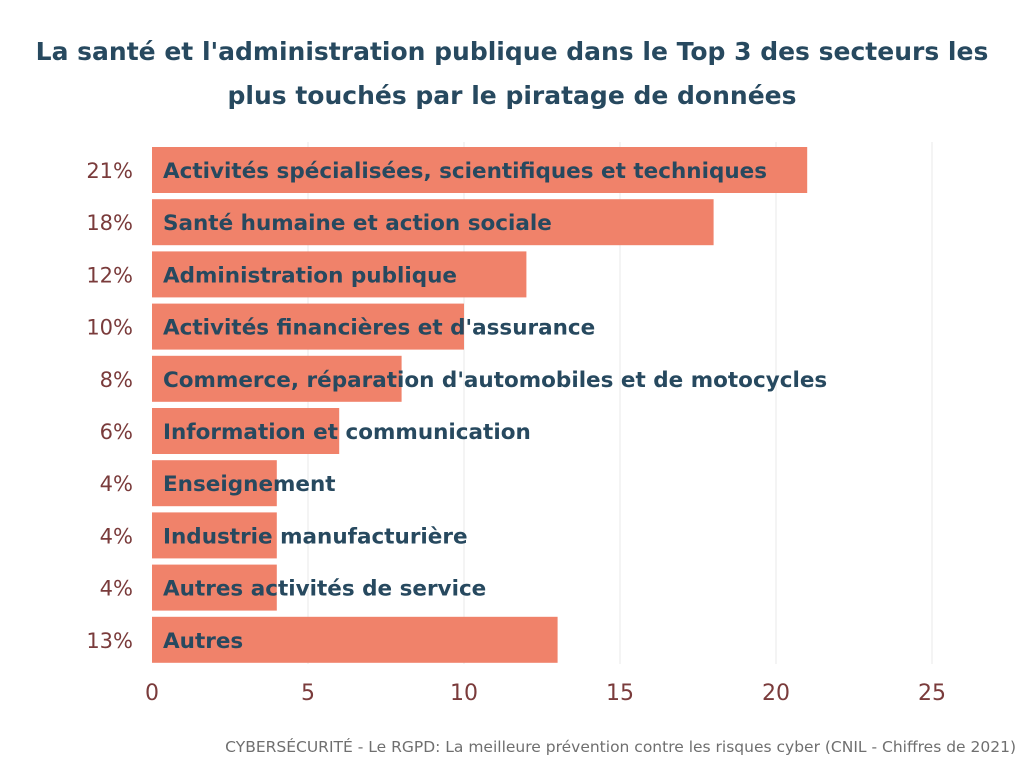  Describe the element at coordinates (109, 406) in the screenshot. I see `value-labels: 21% 18% 12% 10% 8% 6% 4% 4% 4% 13%` at that location.